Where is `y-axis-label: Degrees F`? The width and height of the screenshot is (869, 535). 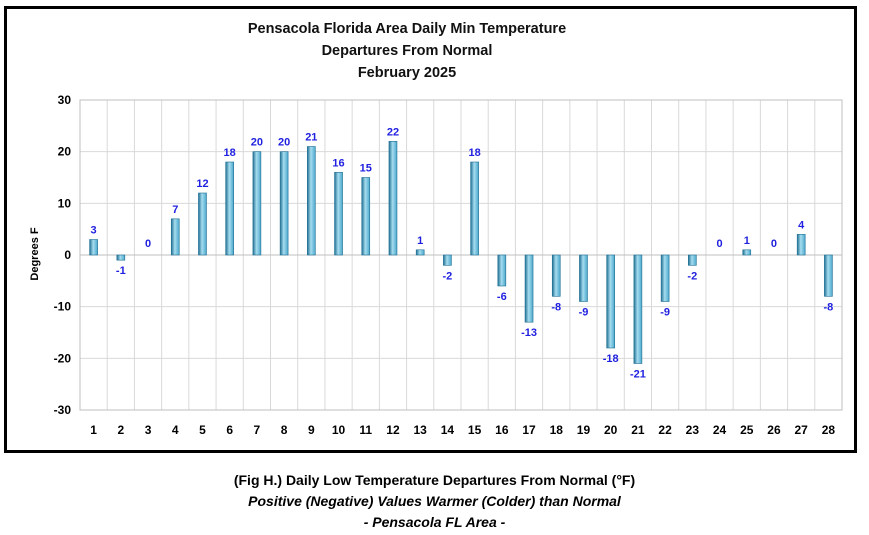 y-axis-label: Degrees F is located at coordinates (35, 253).